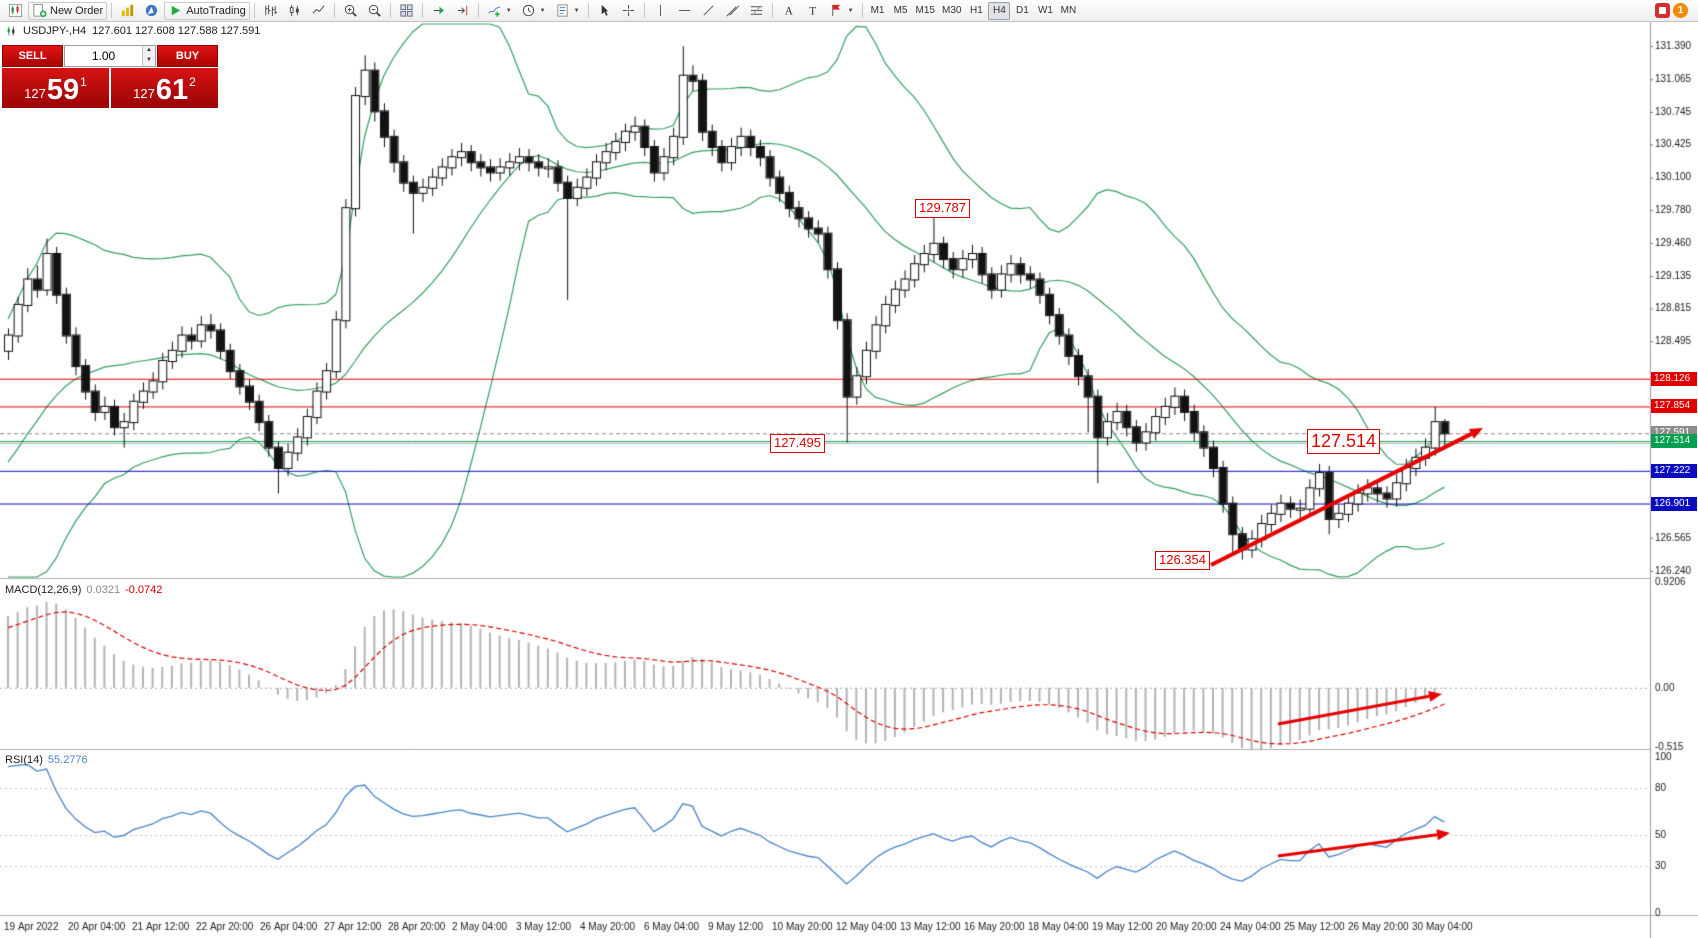  Describe the element at coordinates (1068, 11) in the screenshot. I see `tf-mn: MN` at that location.